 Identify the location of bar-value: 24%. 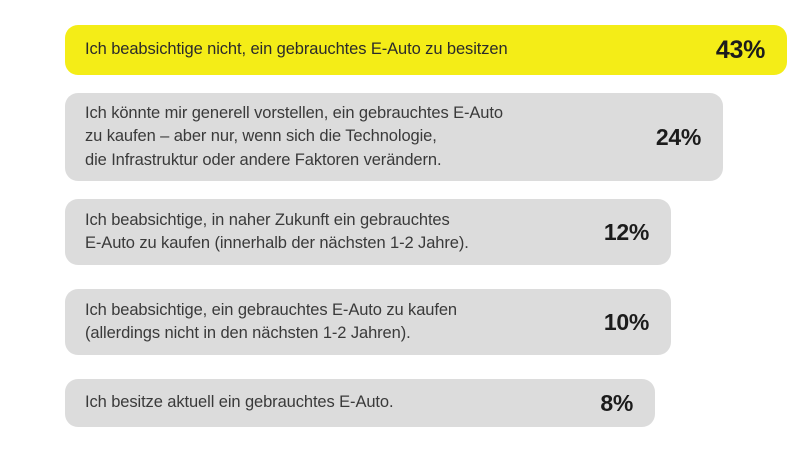
(678, 136).